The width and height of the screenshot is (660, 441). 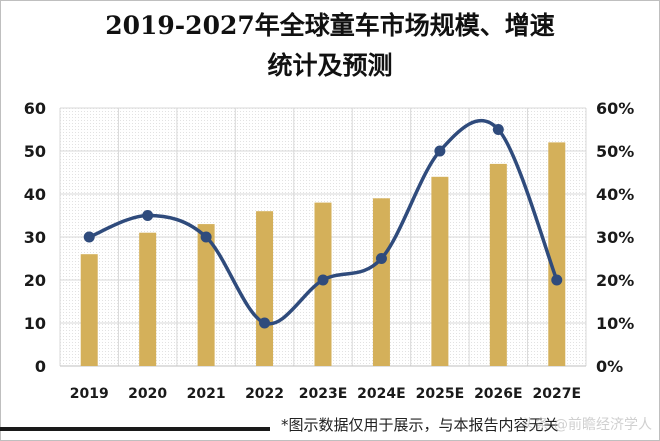 What do you see at coordinates (498, 394) in the screenshot?
I see `x-tick-label: 2026E` at bounding box center [498, 394].